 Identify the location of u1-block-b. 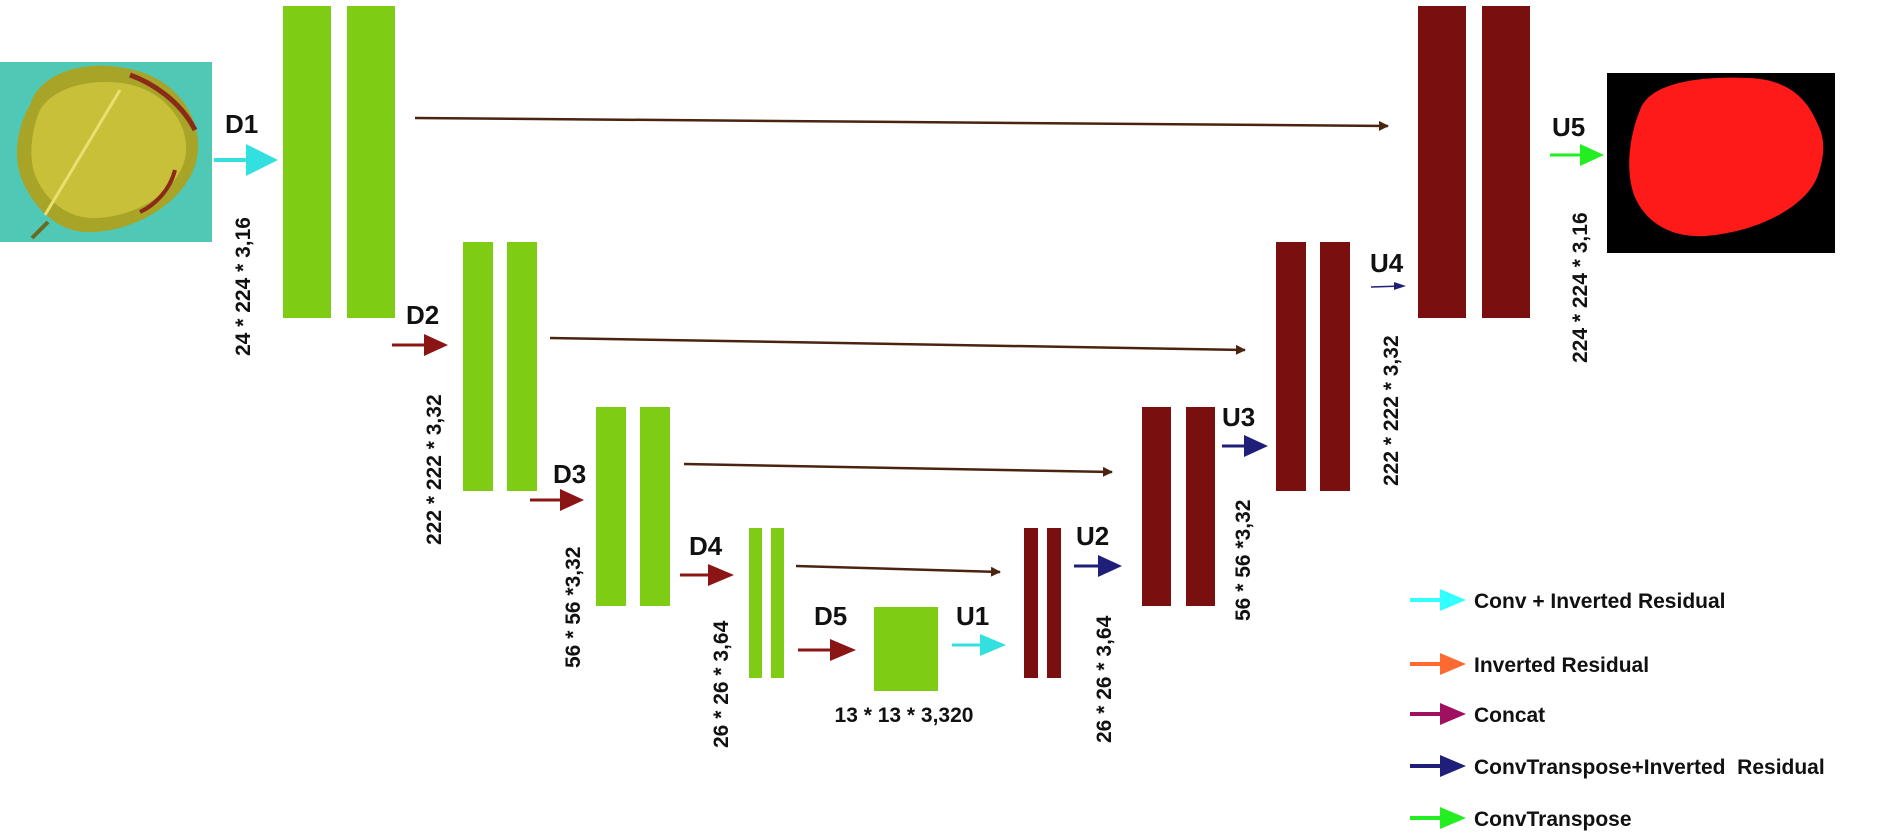
(1054, 603).